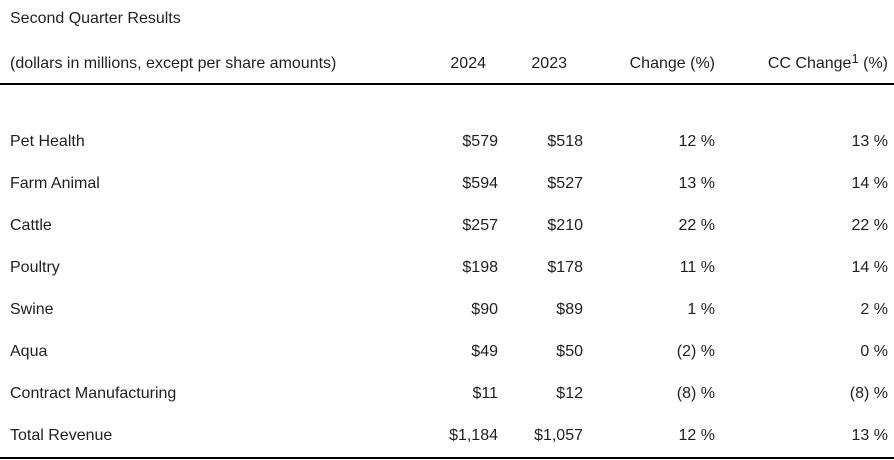  What do you see at coordinates (697, 267) in the screenshot?
I see `value-change: 11 %` at bounding box center [697, 267].